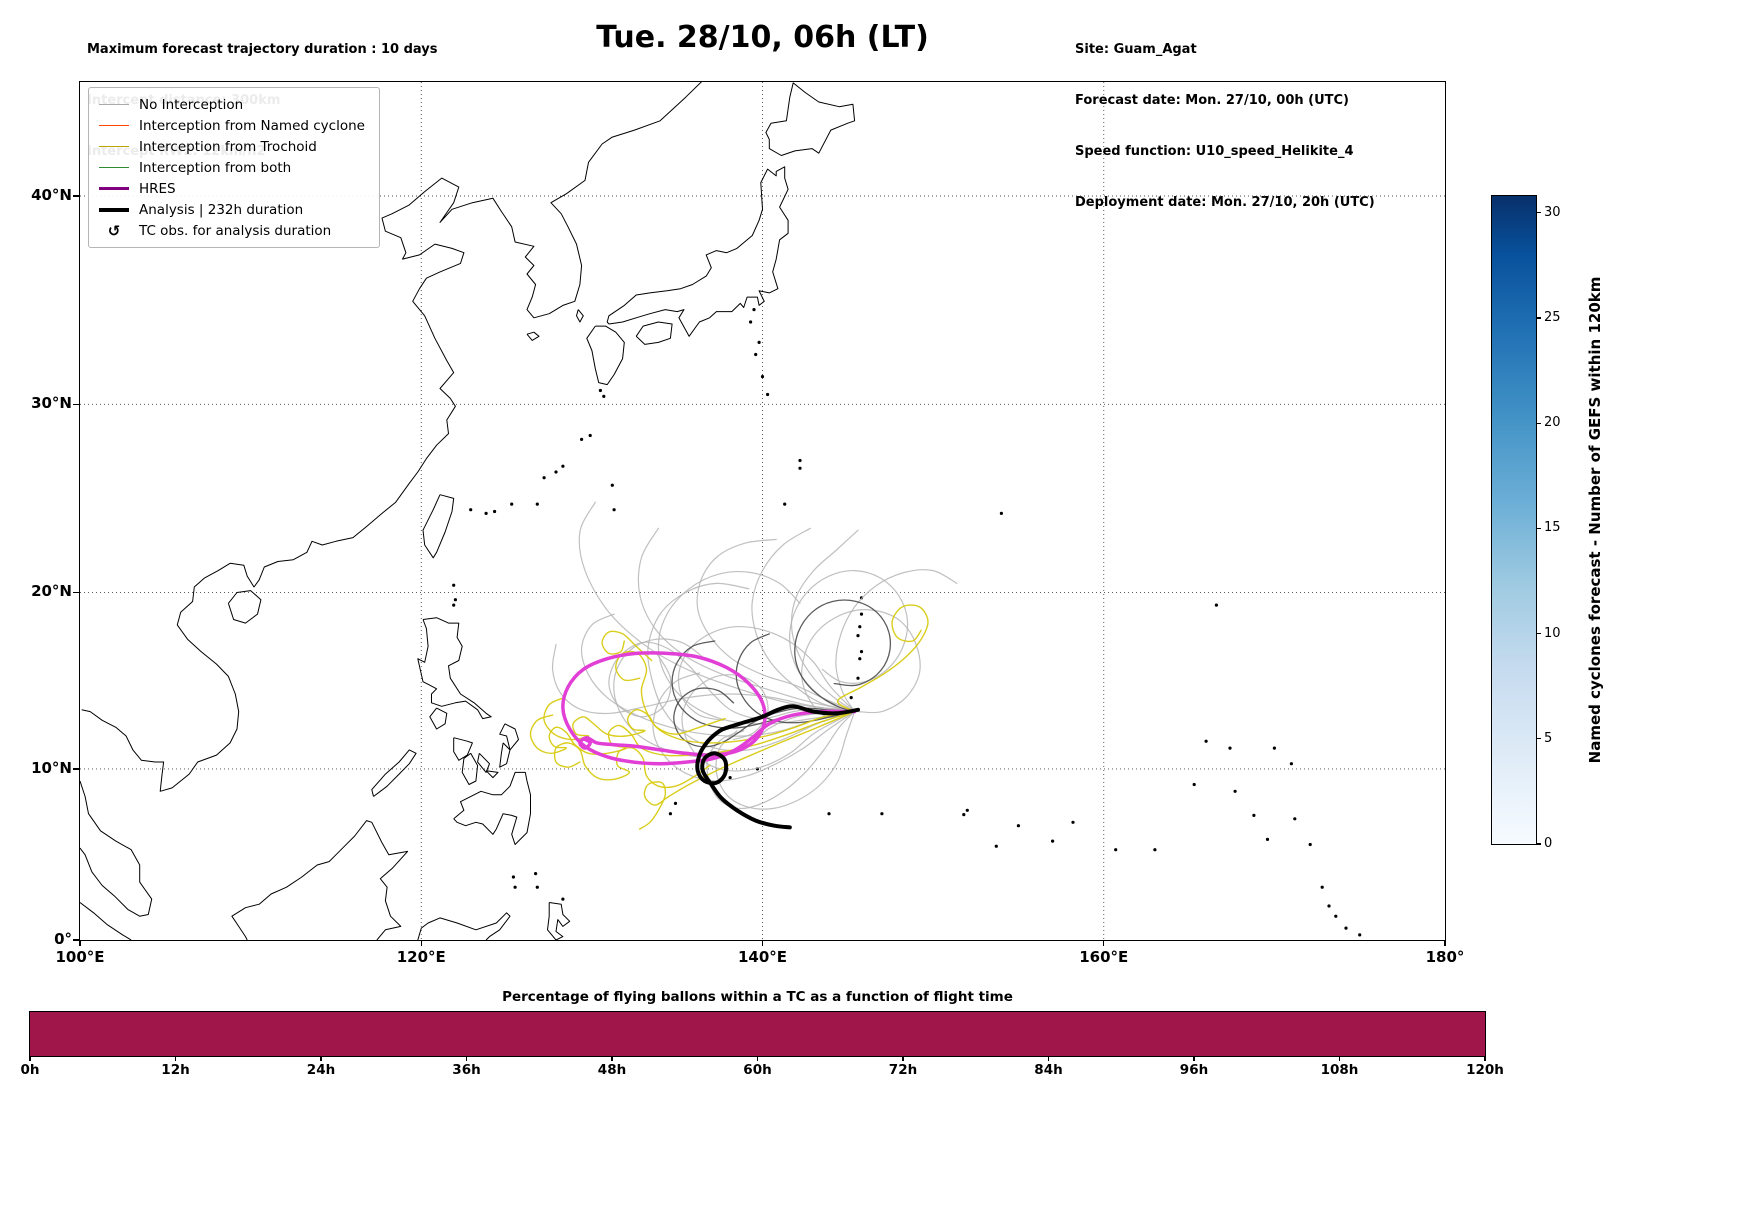  Describe the element at coordinates (63, 939) in the screenshot. I see `y-tick-label: 0°` at that location.